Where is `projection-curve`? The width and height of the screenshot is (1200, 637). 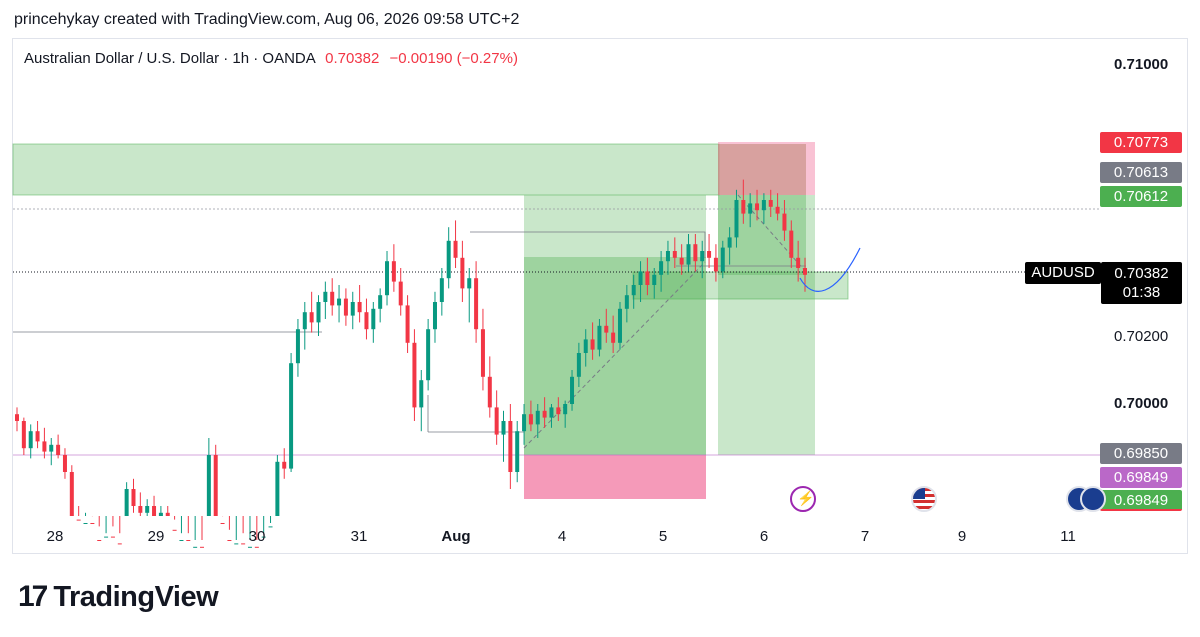
projection-curve is located at coordinates (830, 269).